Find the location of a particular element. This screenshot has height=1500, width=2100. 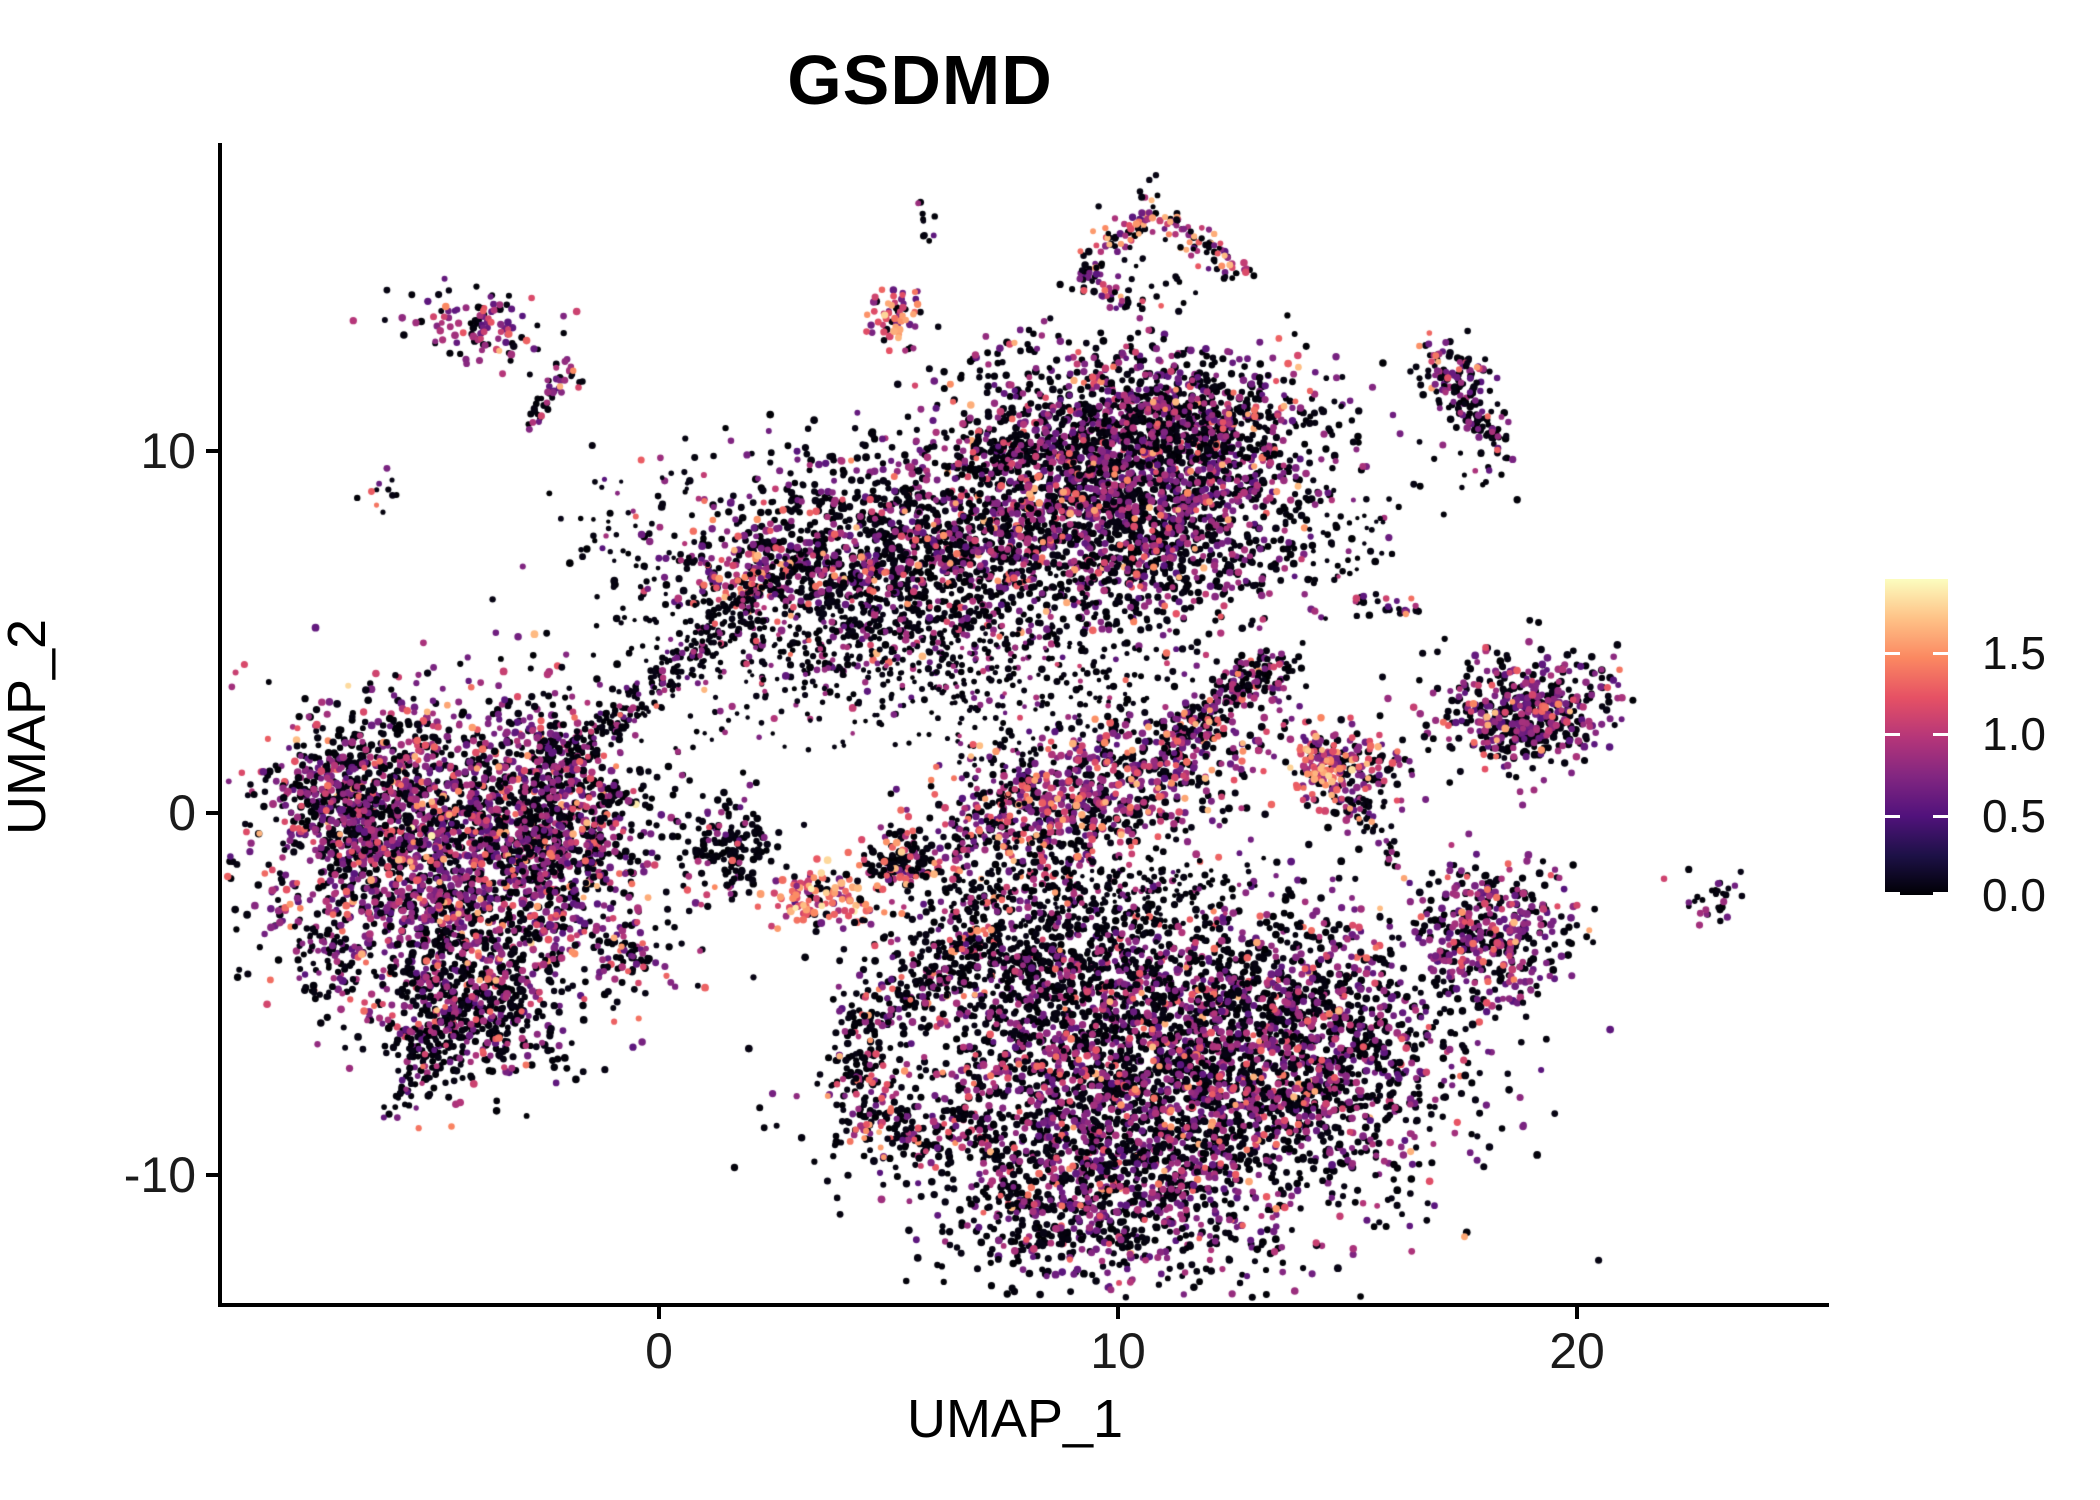

legend-tick-label: 1.0 is located at coordinates (2014, 734).